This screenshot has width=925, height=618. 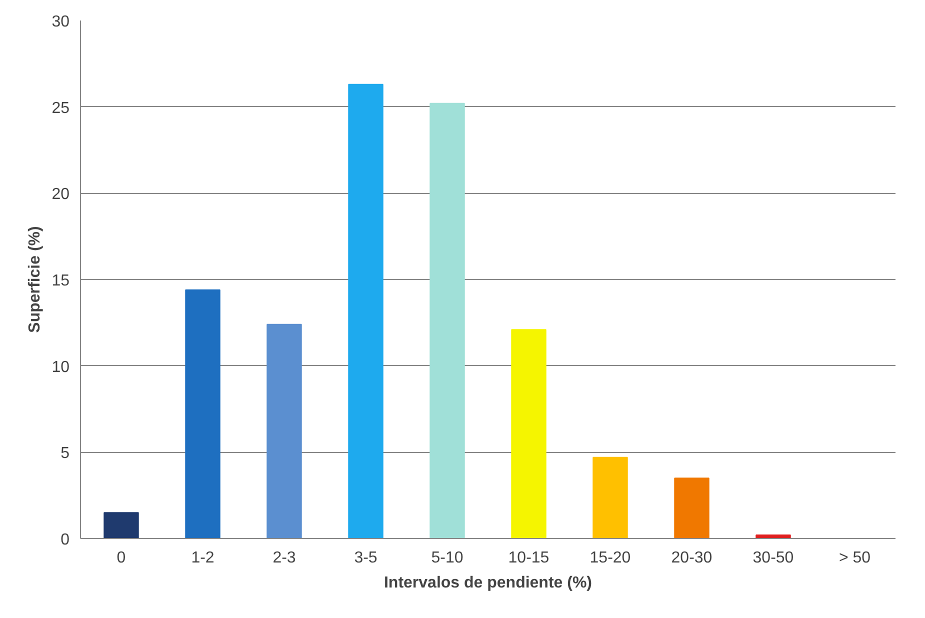 I want to click on x-tick-label: 20-30, so click(x=691, y=558).